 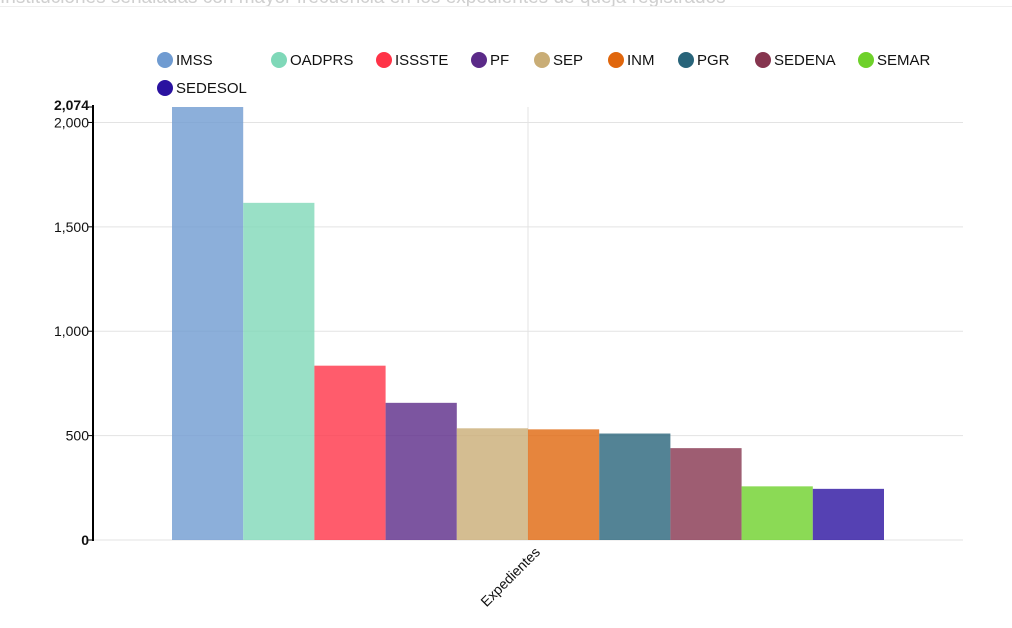 What do you see at coordinates (279, 371) in the screenshot?
I see `bar-oadprs` at bounding box center [279, 371].